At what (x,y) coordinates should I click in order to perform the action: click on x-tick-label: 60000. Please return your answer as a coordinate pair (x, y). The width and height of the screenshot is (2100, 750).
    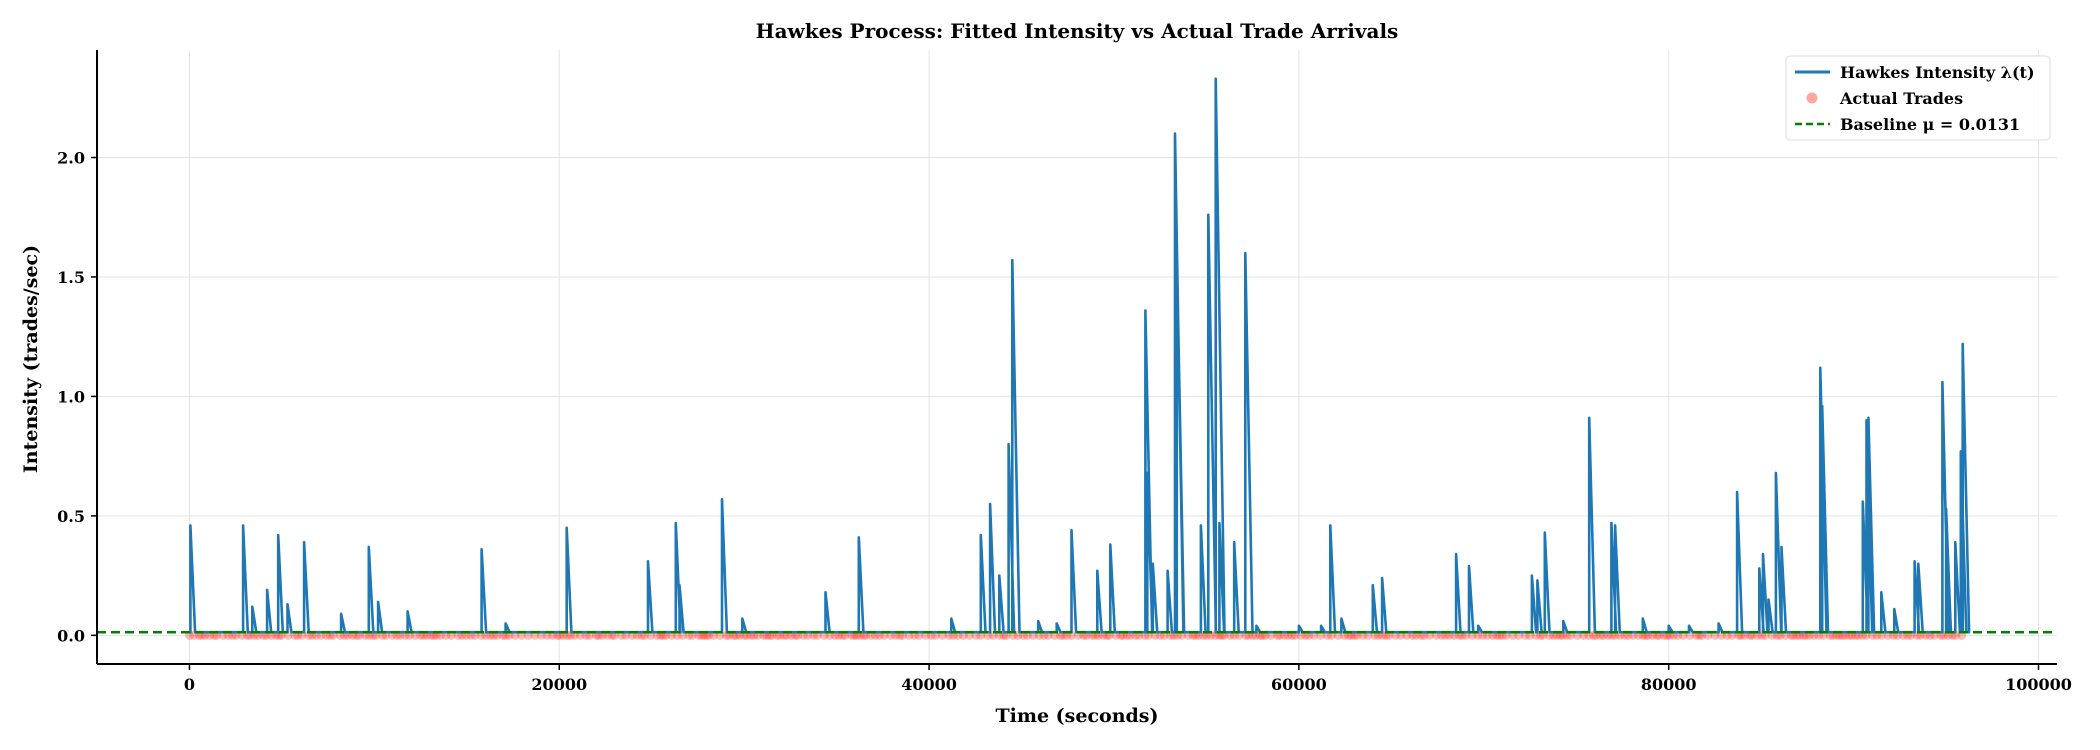
    Looking at the image, I should click on (1299, 684).